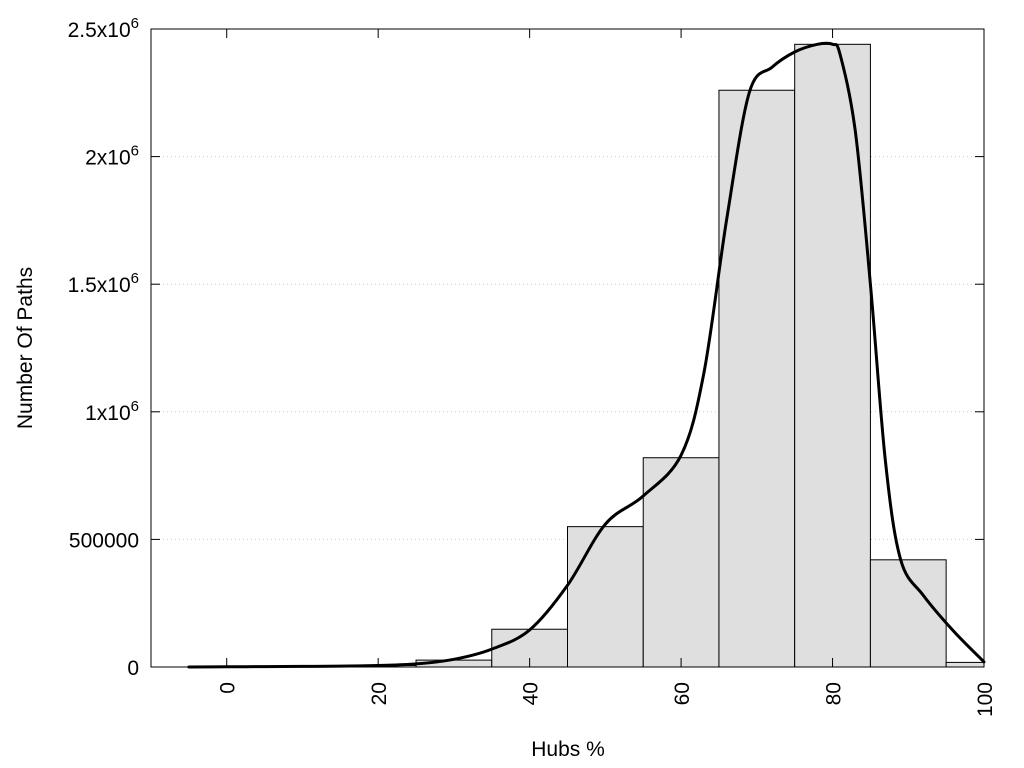  What do you see at coordinates (112, 411) in the screenshot?
I see `y-tick-label: 1x10⁶` at bounding box center [112, 411].